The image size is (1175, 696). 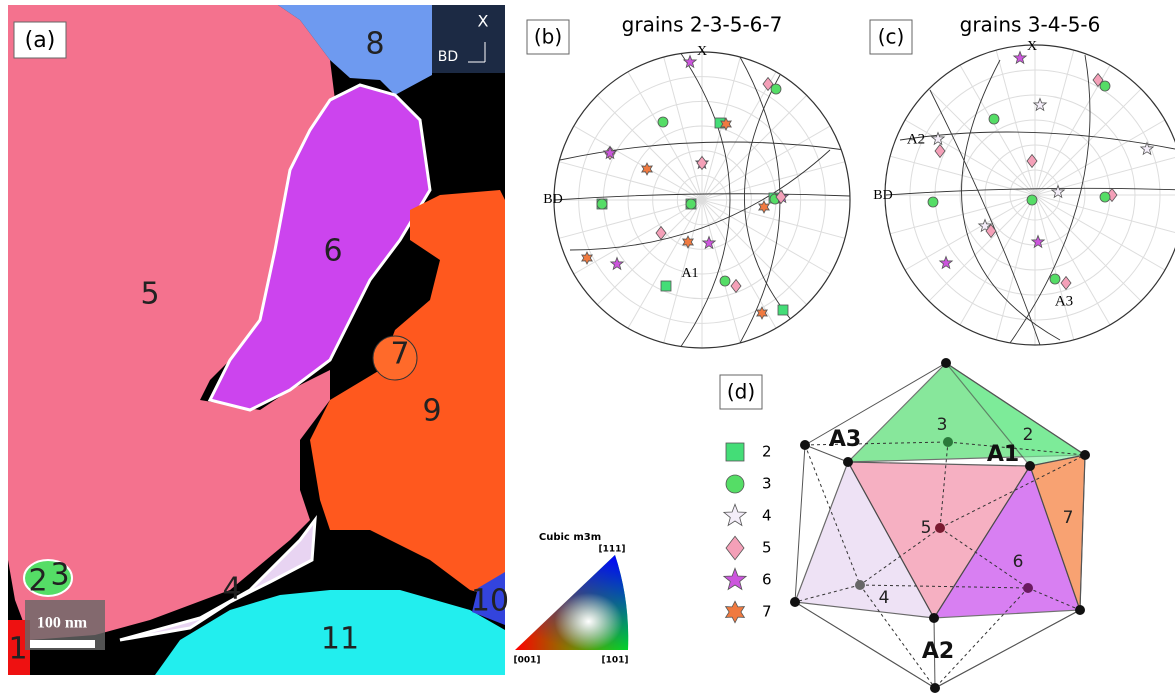 What do you see at coordinates (767, 548) in the screenshot?
I see `legend-label: 5` at bounding box center [767, 548].